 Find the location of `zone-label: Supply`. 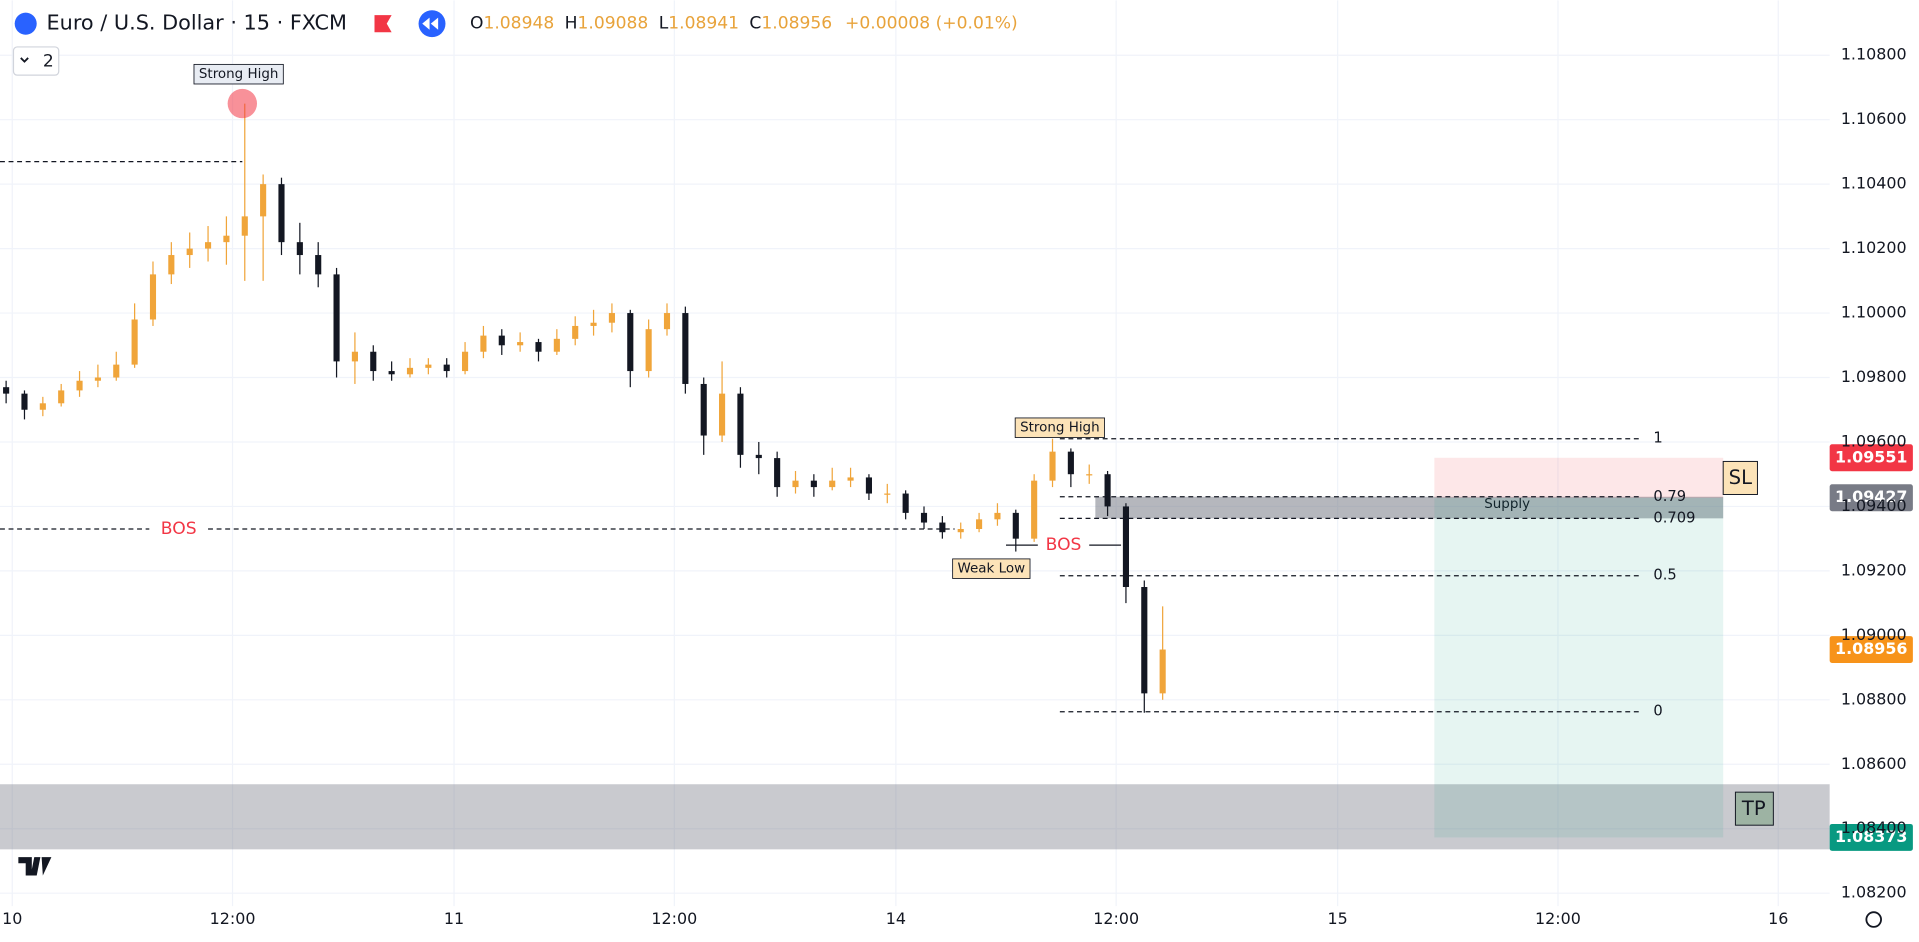

zone-label: Supply is located at coordinates (1507, 504).